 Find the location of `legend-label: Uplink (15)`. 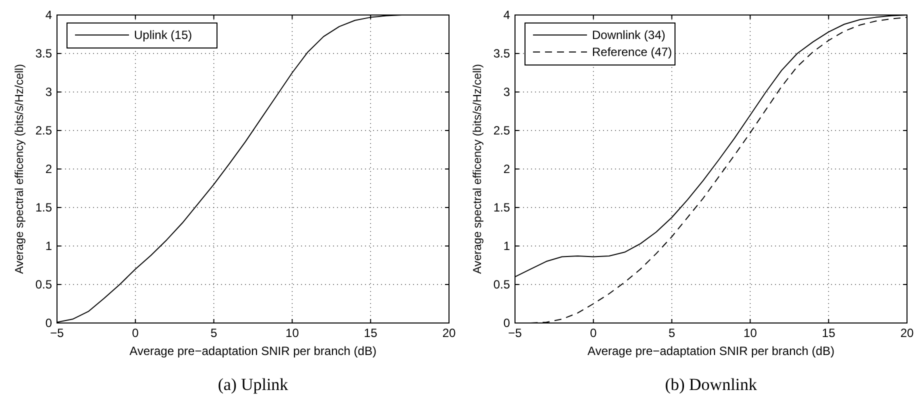

legend-label: Uplink (15) is located at coordinates (163, 35).